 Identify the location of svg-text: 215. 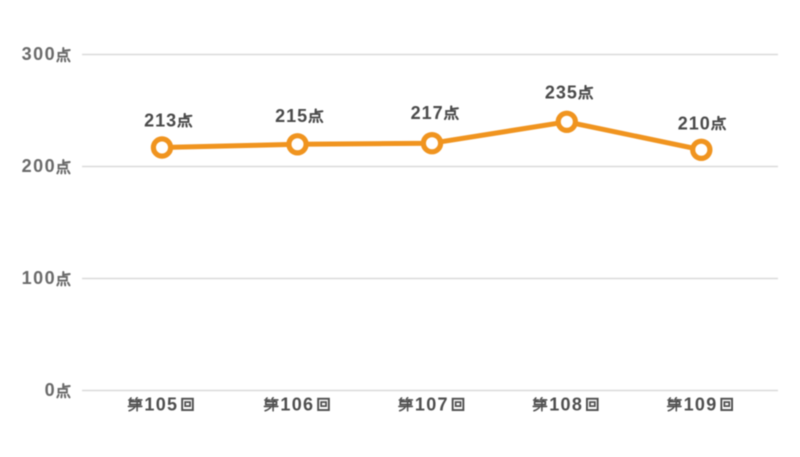
(291, 116).